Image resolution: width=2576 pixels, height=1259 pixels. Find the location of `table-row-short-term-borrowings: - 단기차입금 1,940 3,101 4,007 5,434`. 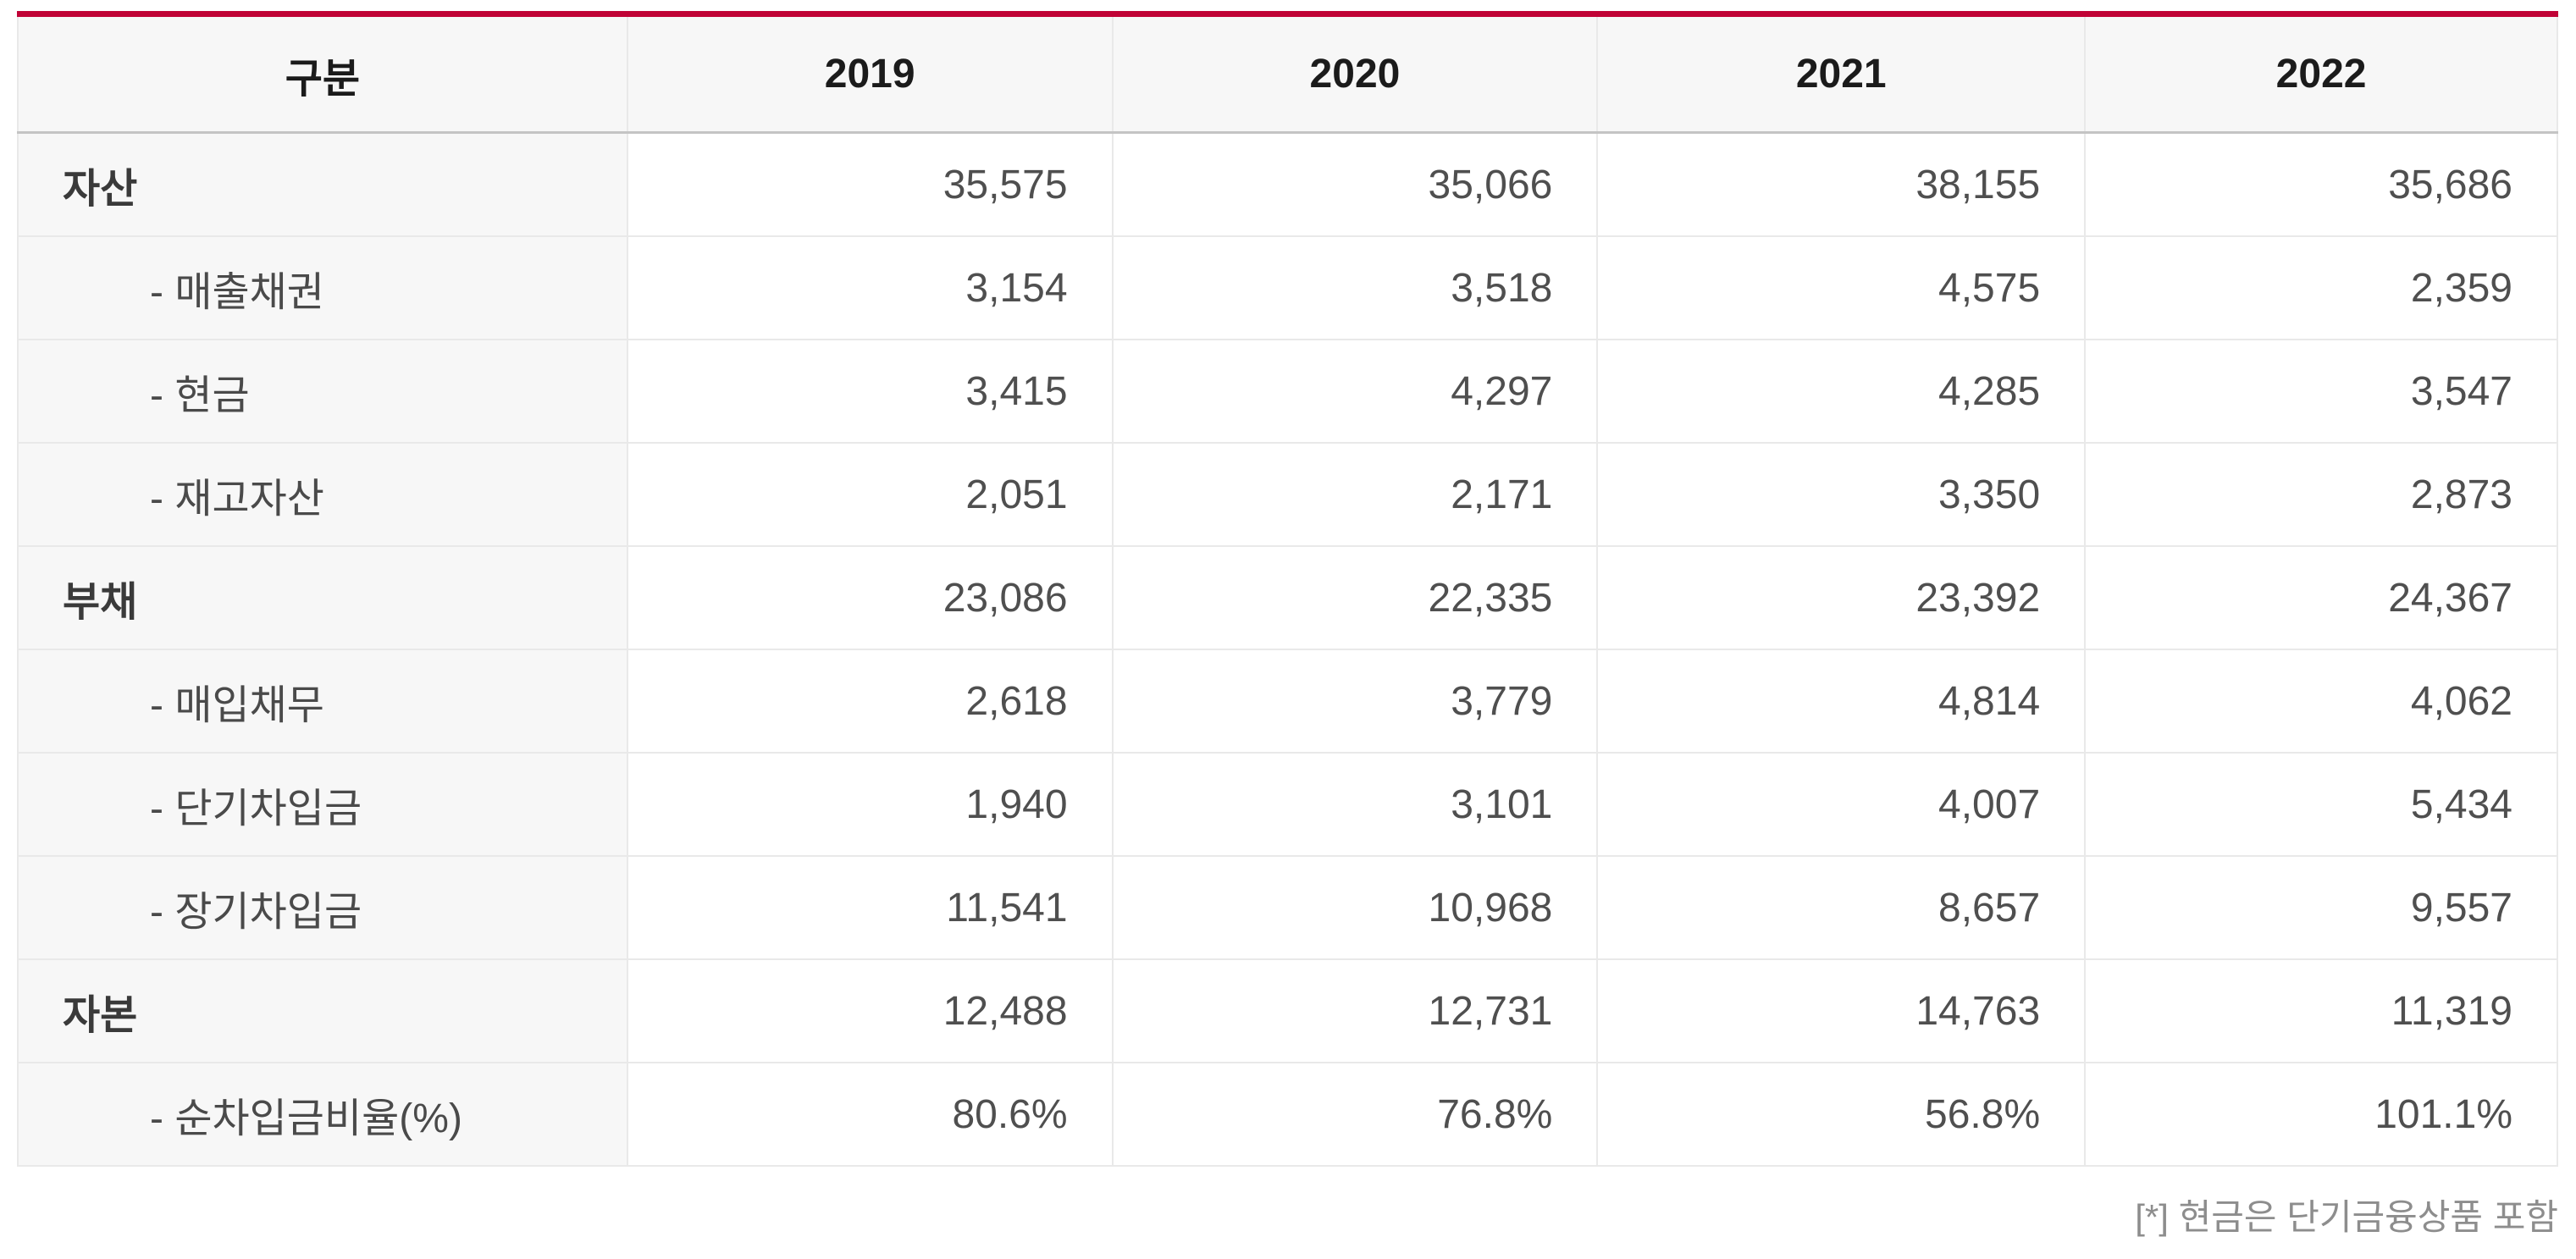

table-row-short-term-borrowings: - 단기차입금 1,940 3,101 4,007 5,434 is located at coordinates (1287, 805).